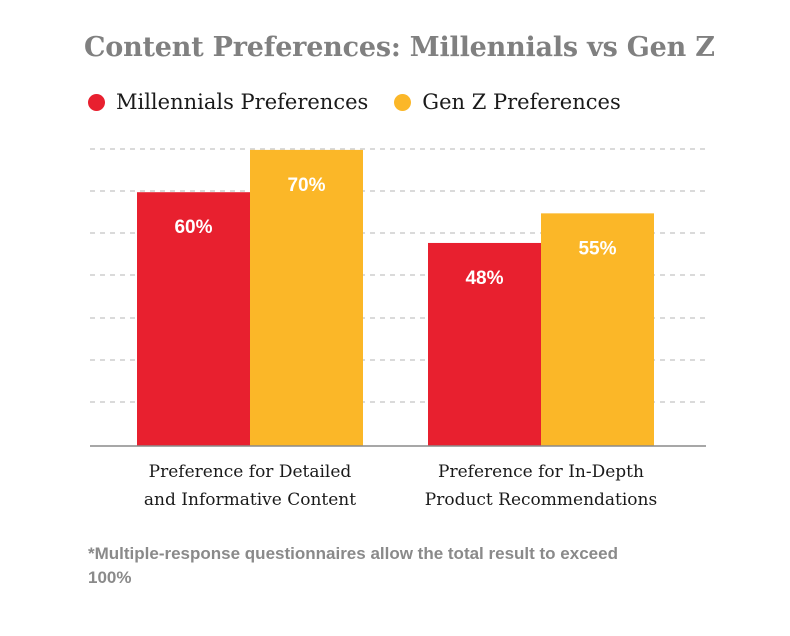 This screenshot has height=636, width=790. What do you see at coordinates (193, 227) in the screenshot?
I see `data-label-millennials-0: 60%` at bounding box center [193, 227].